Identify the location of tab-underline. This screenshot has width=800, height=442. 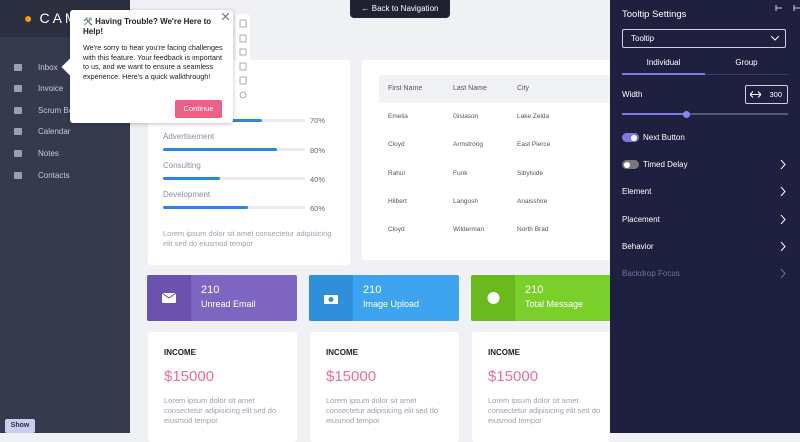
(663, 74).